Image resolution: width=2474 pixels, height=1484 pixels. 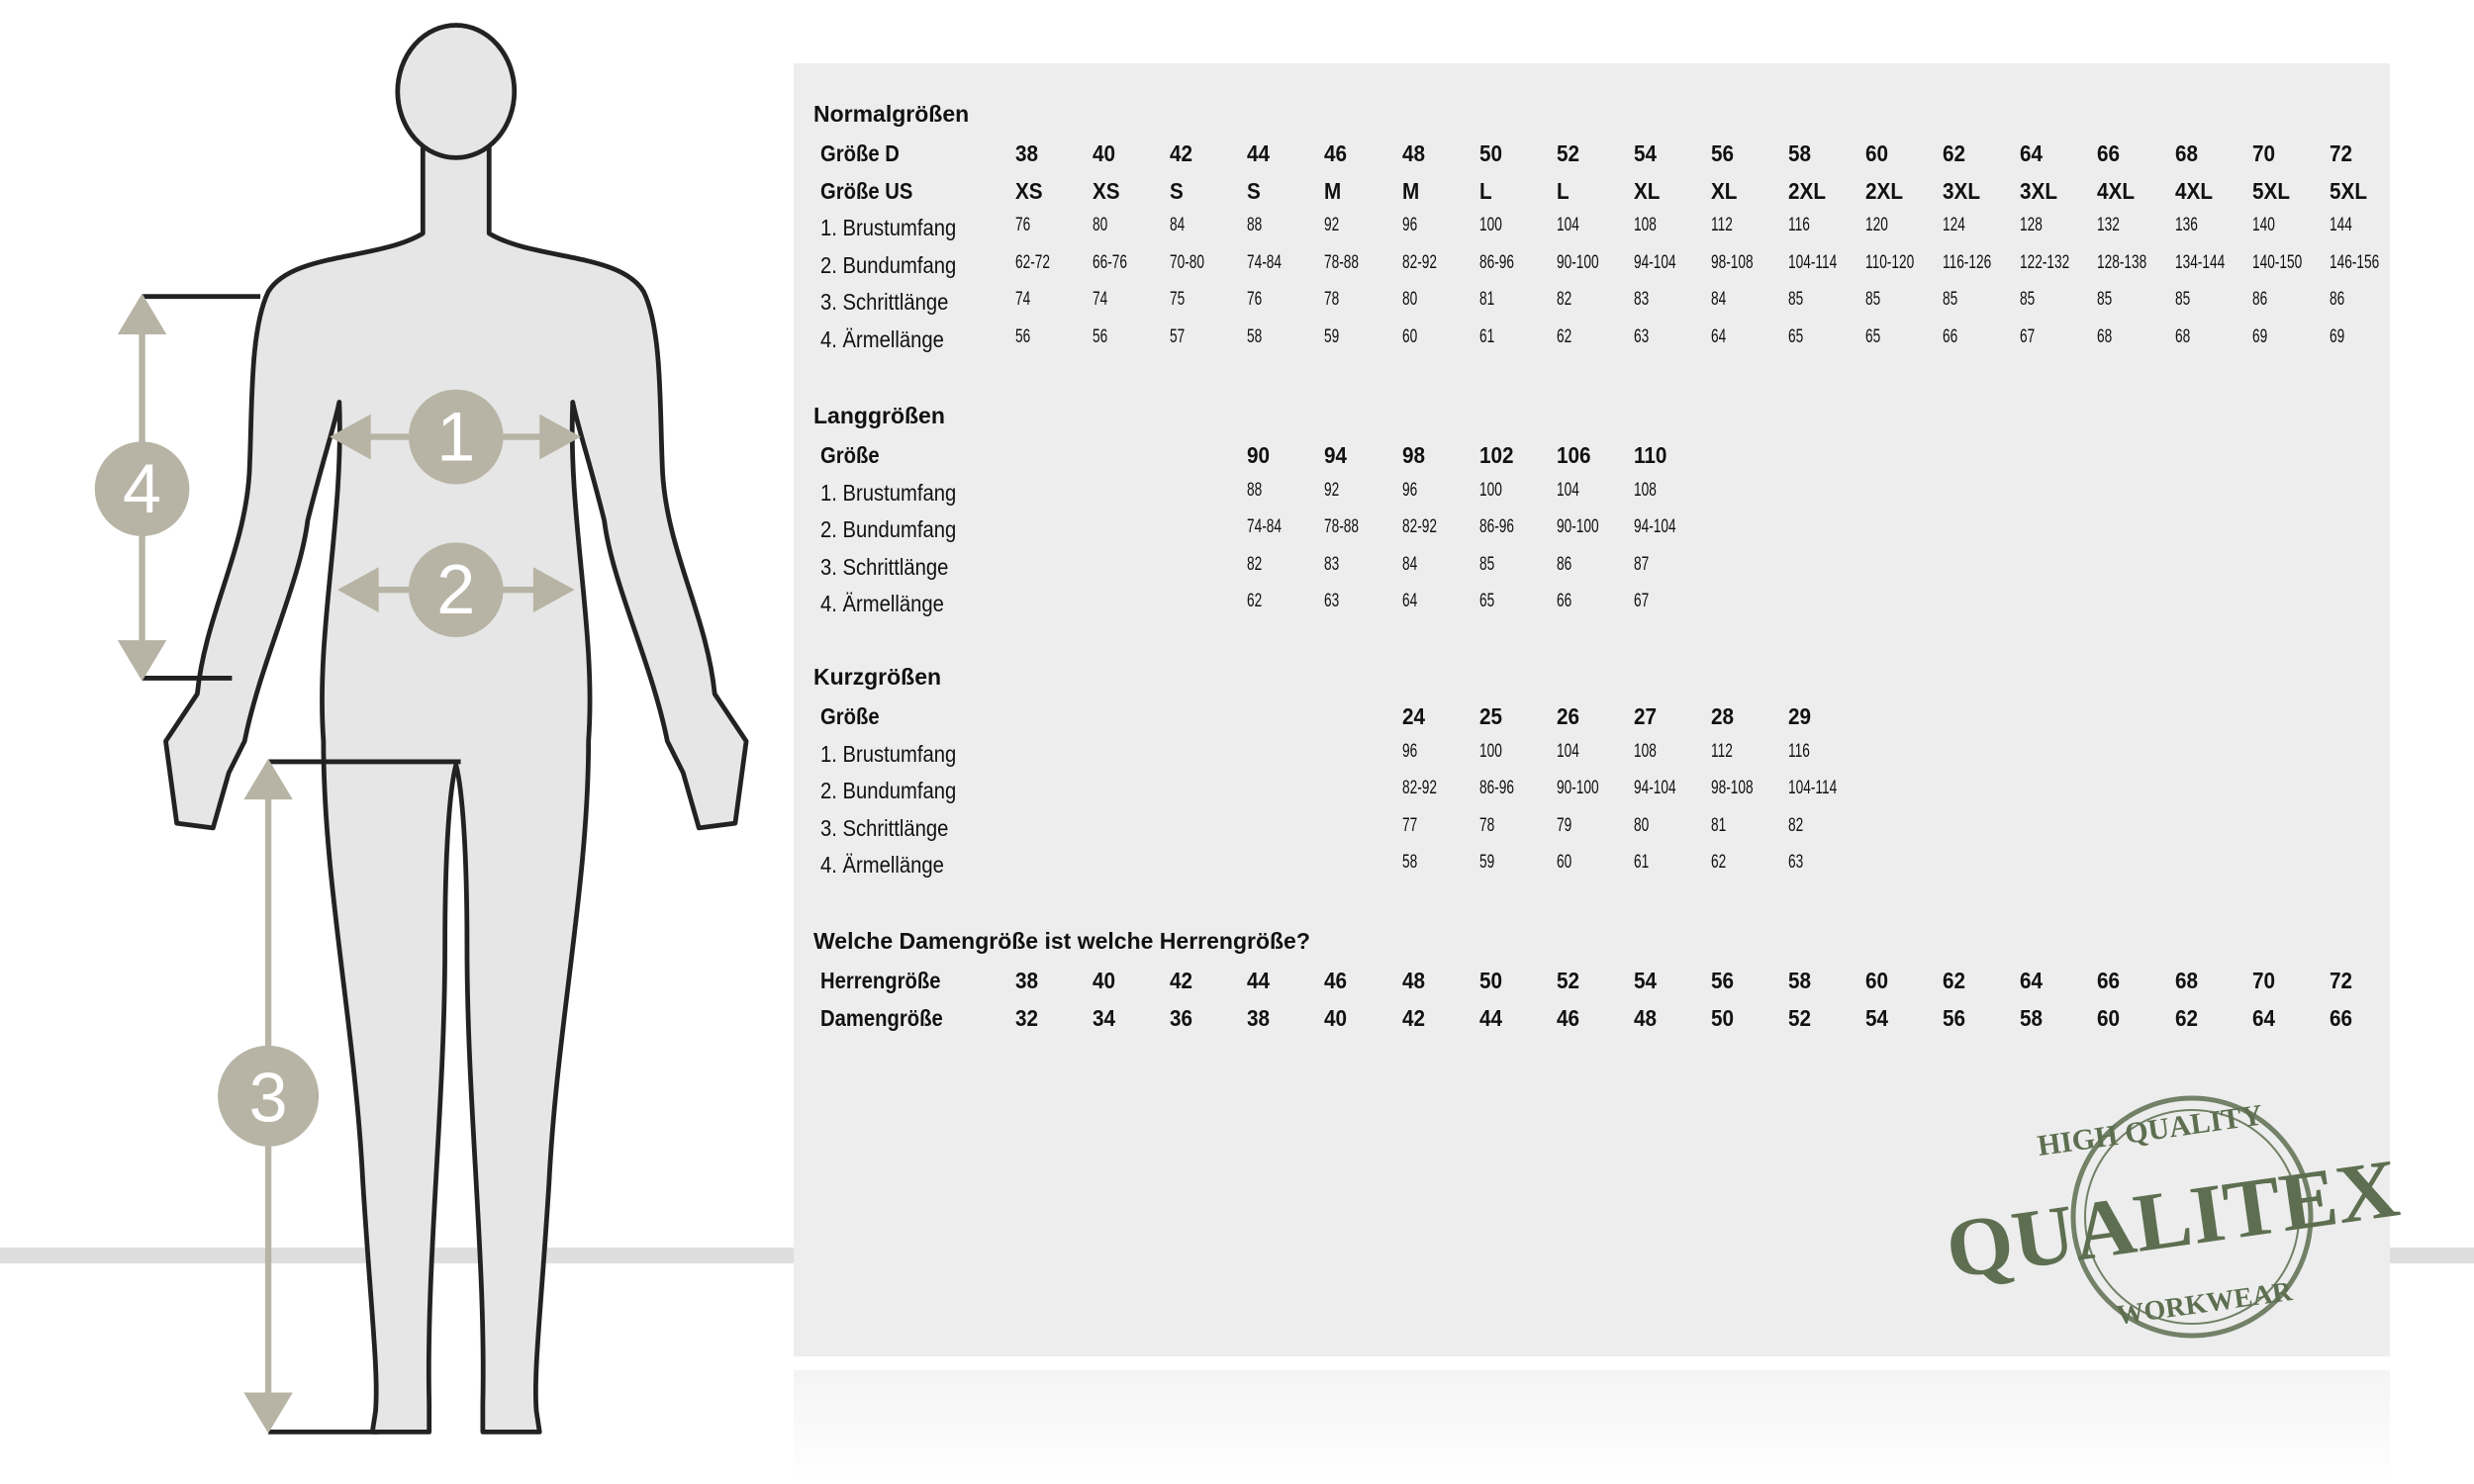 I want to click on table-cell: 26, so click(x=1568, y=716).